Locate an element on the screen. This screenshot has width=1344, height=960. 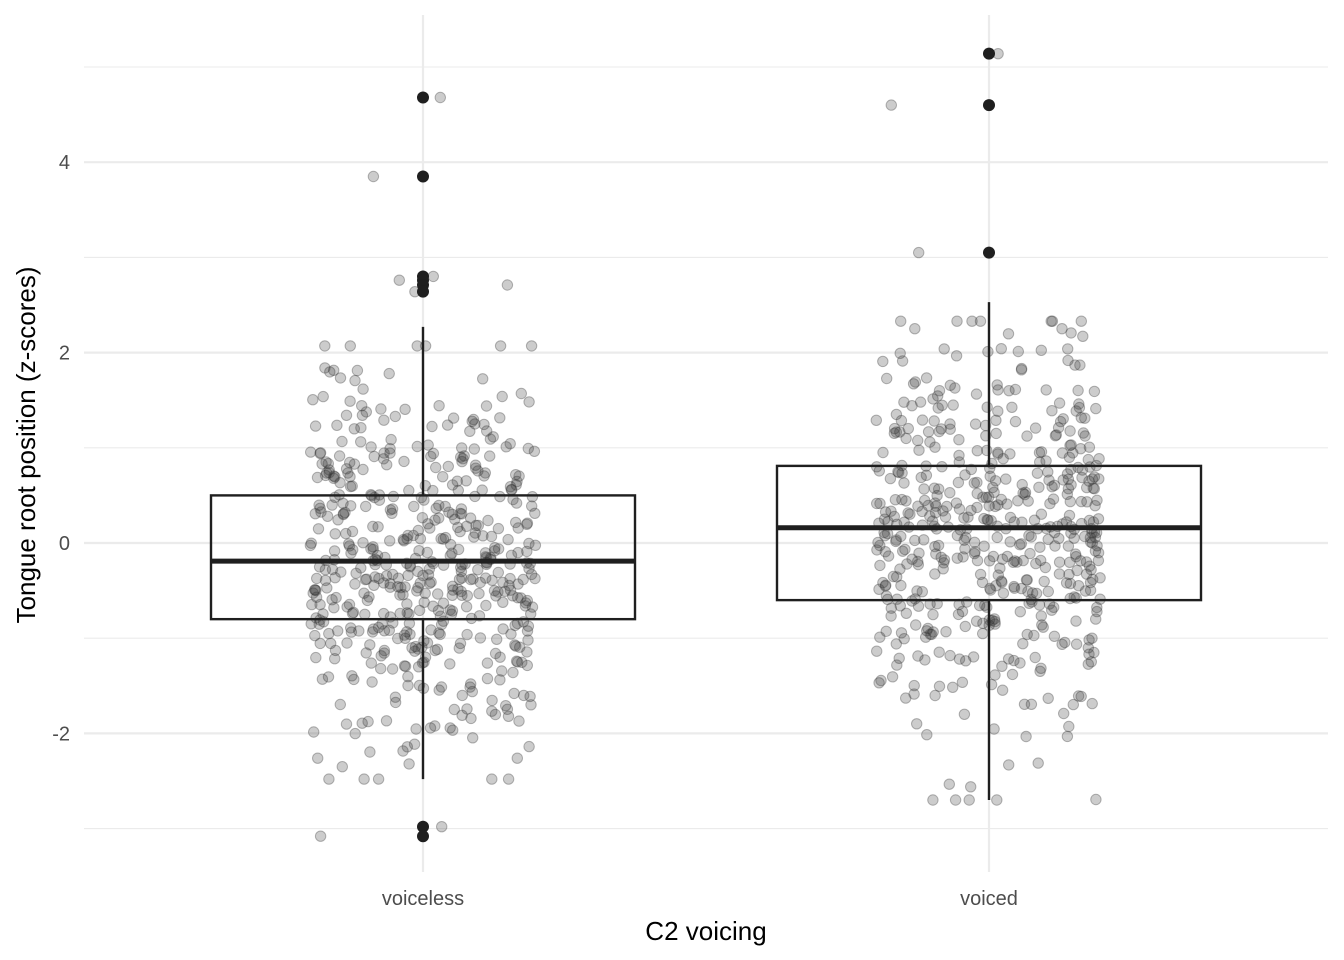
box-iqr is located at coordinates (989, 533).